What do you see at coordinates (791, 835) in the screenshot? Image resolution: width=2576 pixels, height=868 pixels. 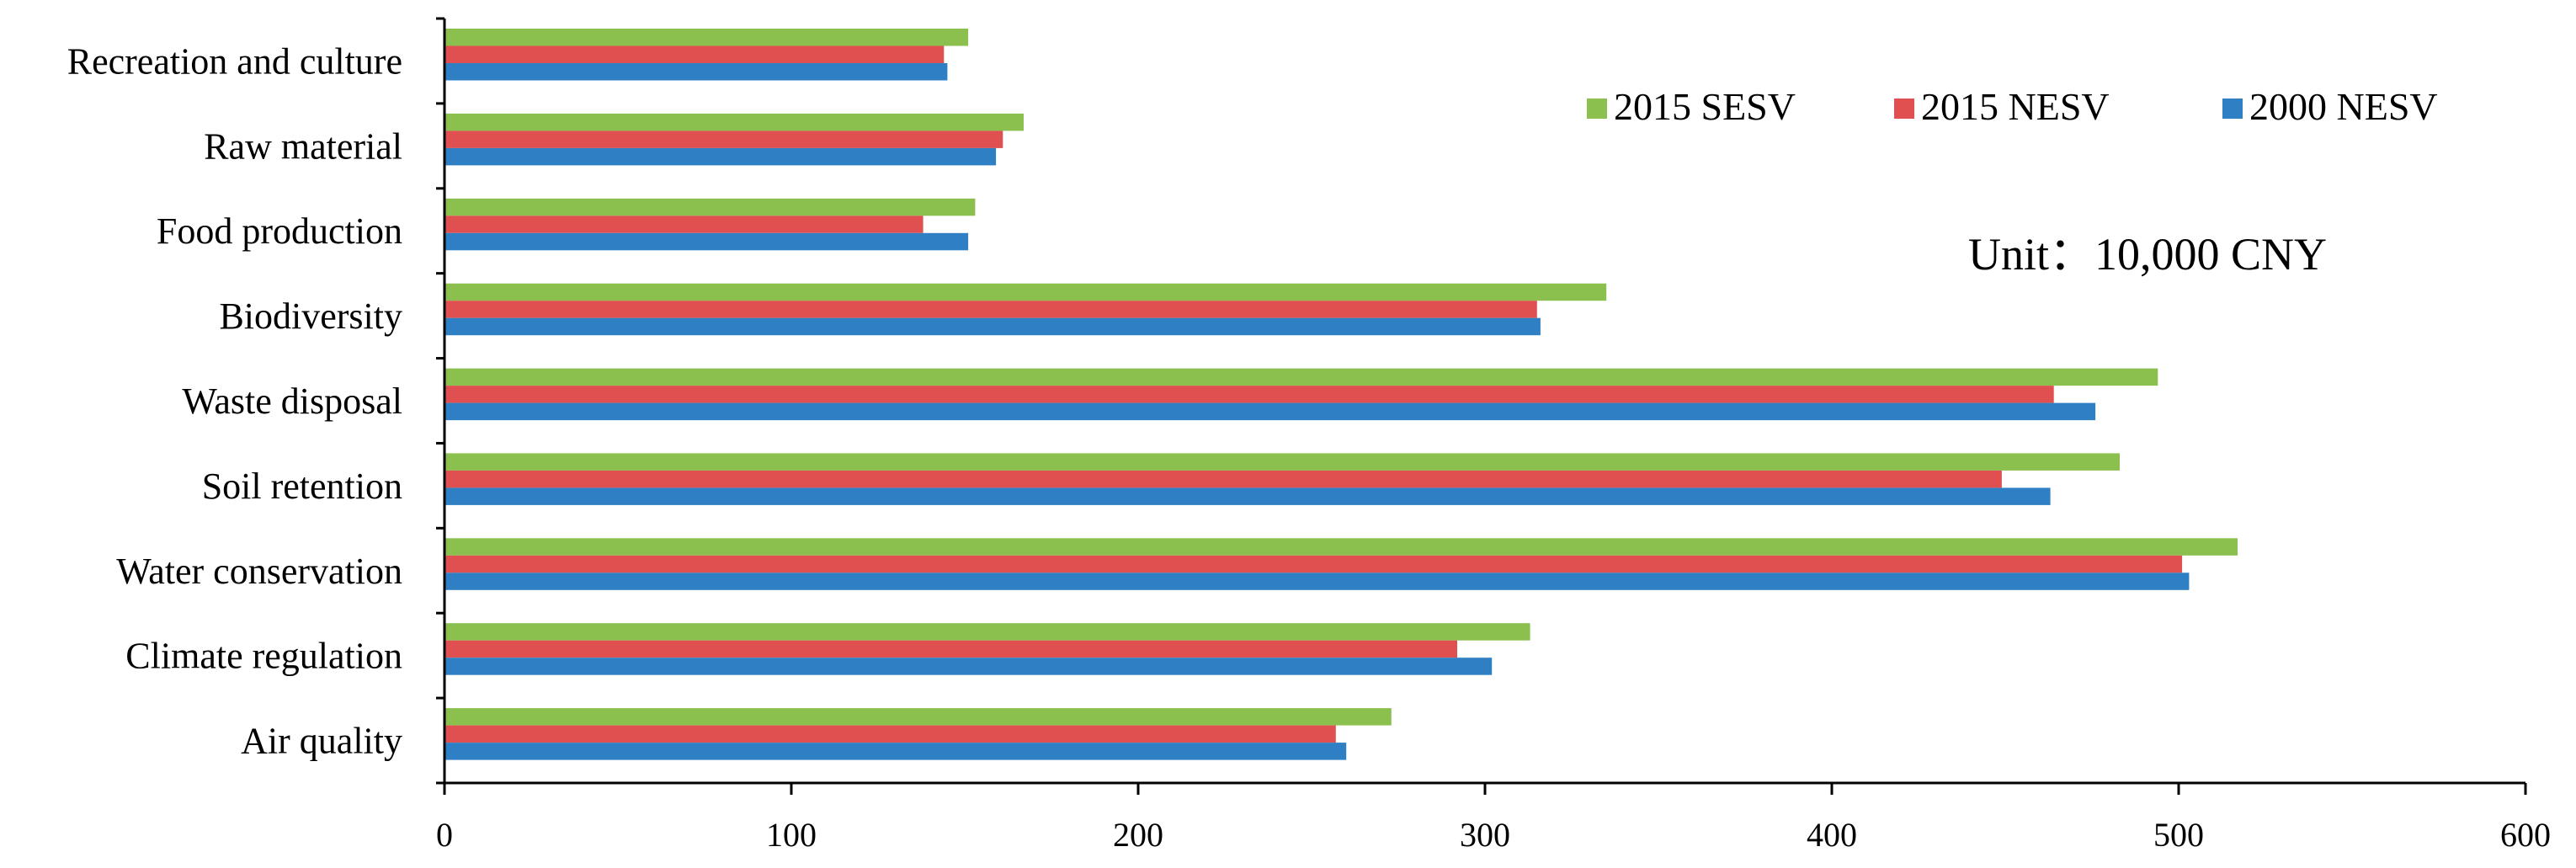 I see `x-tick-label: 100` at bounding box center [791, 835].